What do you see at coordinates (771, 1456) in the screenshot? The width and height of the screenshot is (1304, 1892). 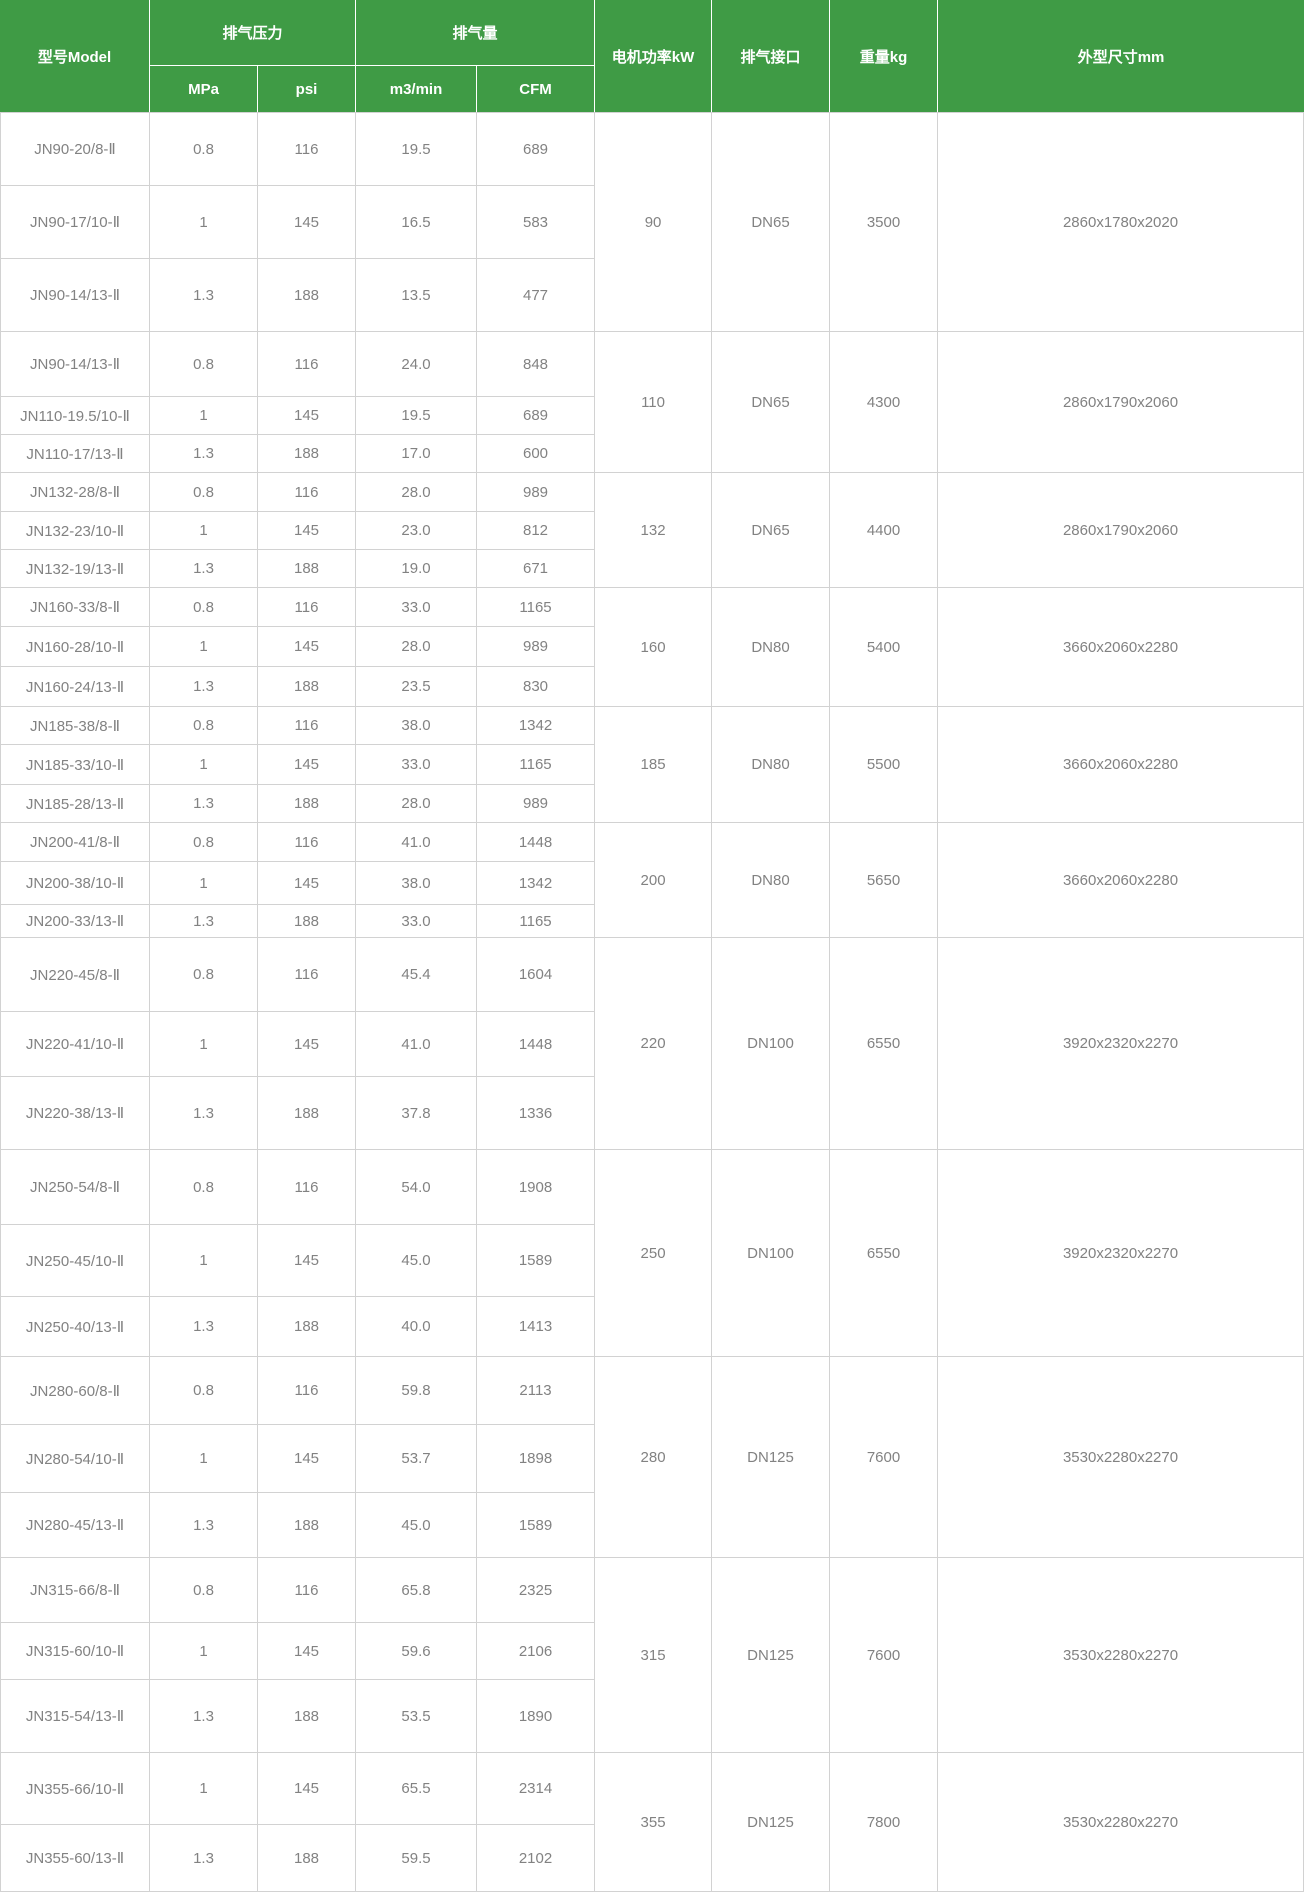 I see `cell-port: DN125` at bounding box center [771, 1456].